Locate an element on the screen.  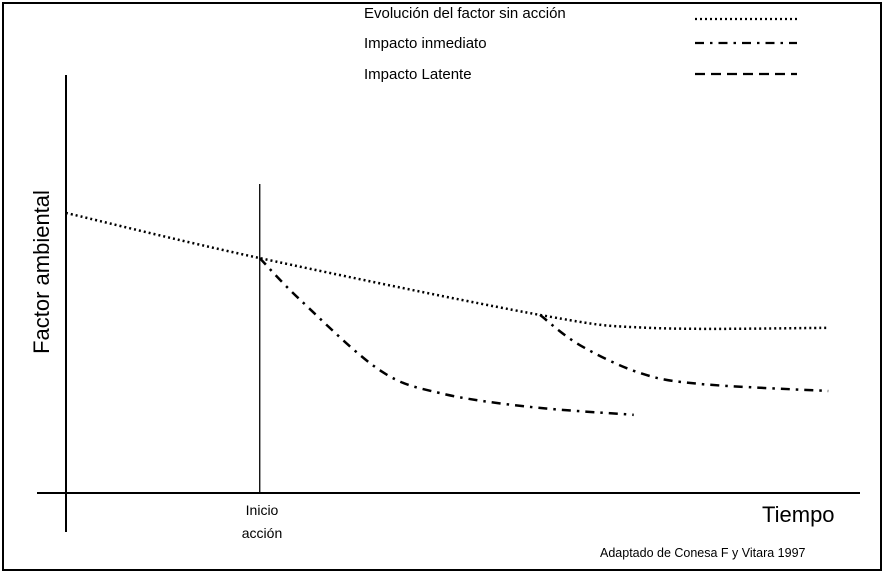
y-axis-label: Factor ambiental is located at coordinates (41, 272).